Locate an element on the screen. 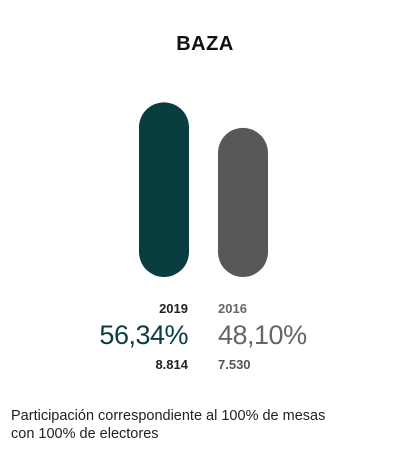  votes-count-2019: 8.814 is located at coordinates (171, 364).